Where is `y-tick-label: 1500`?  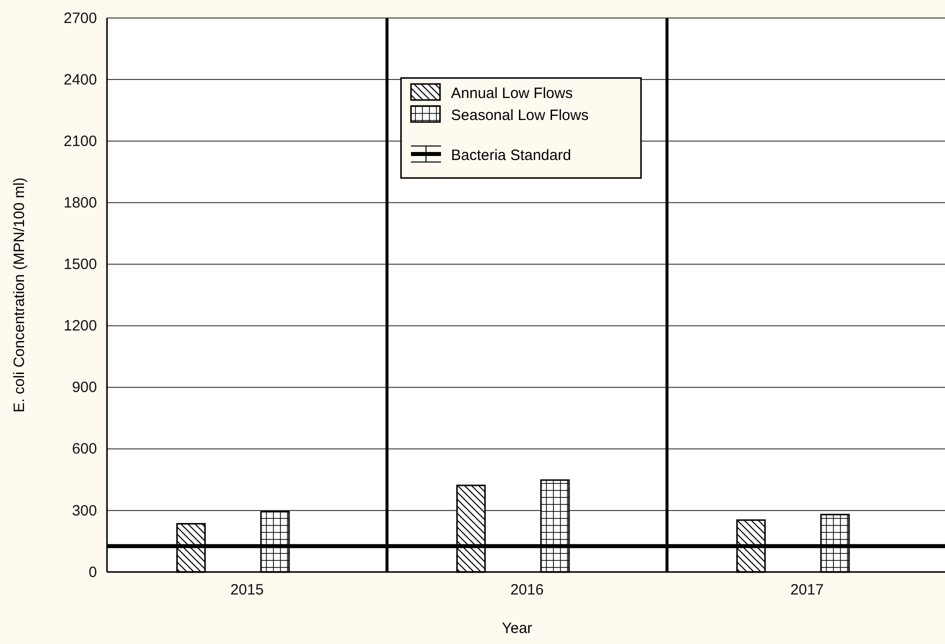 y-tick-label: 1500 is located at coordinates (80, 265).